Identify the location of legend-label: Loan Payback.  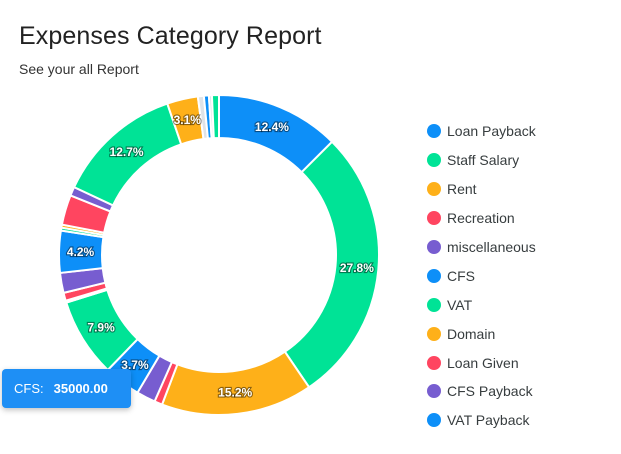
(491, 131).